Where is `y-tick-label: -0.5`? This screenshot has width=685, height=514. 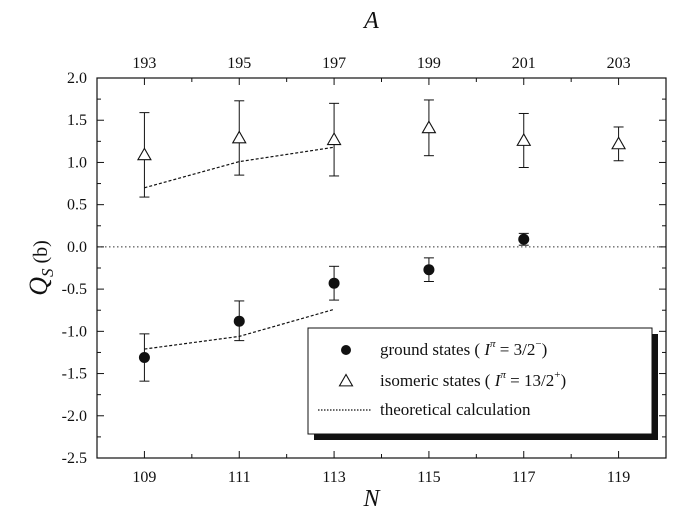 y-tick-label: -0.5 is located at coordinates (74, 289).